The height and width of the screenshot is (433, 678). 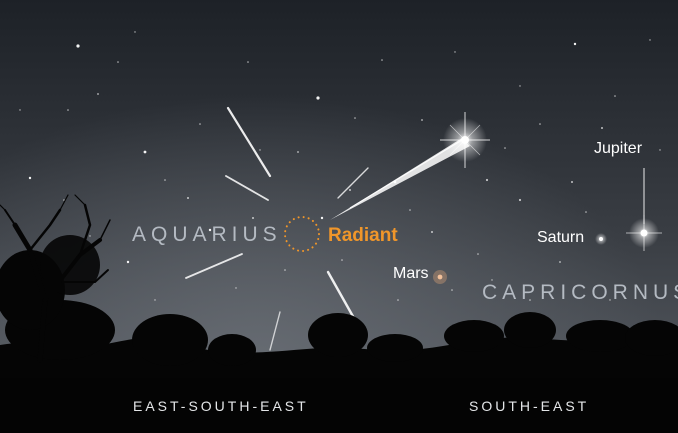 I want to click on saturn-marker, so click(x=601, y=239).